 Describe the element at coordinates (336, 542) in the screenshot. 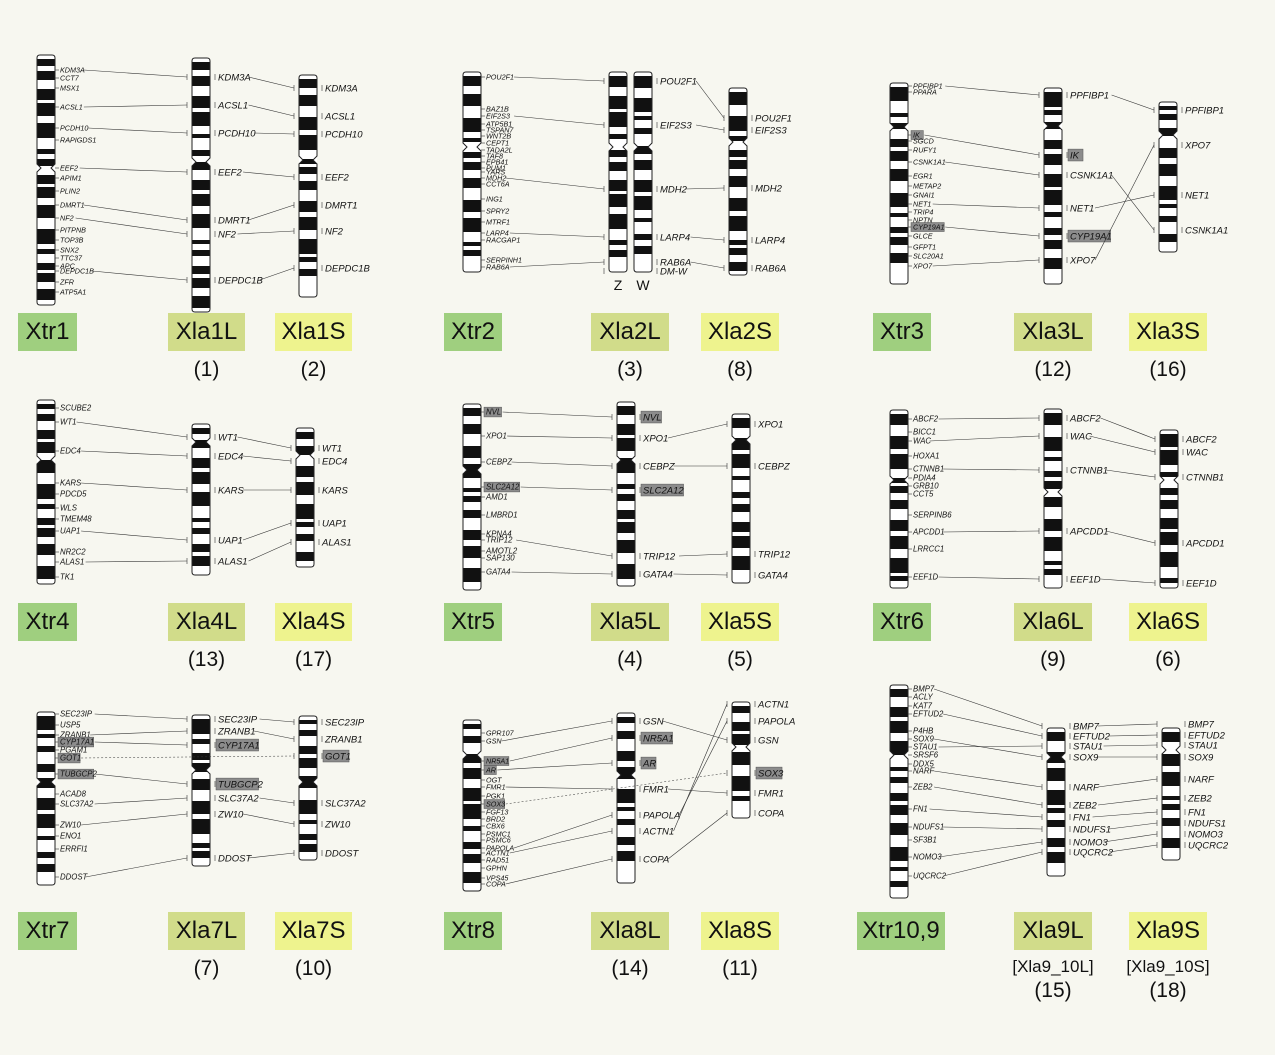

I see `gene-alas1-xla4s: ALAS1` at that location.